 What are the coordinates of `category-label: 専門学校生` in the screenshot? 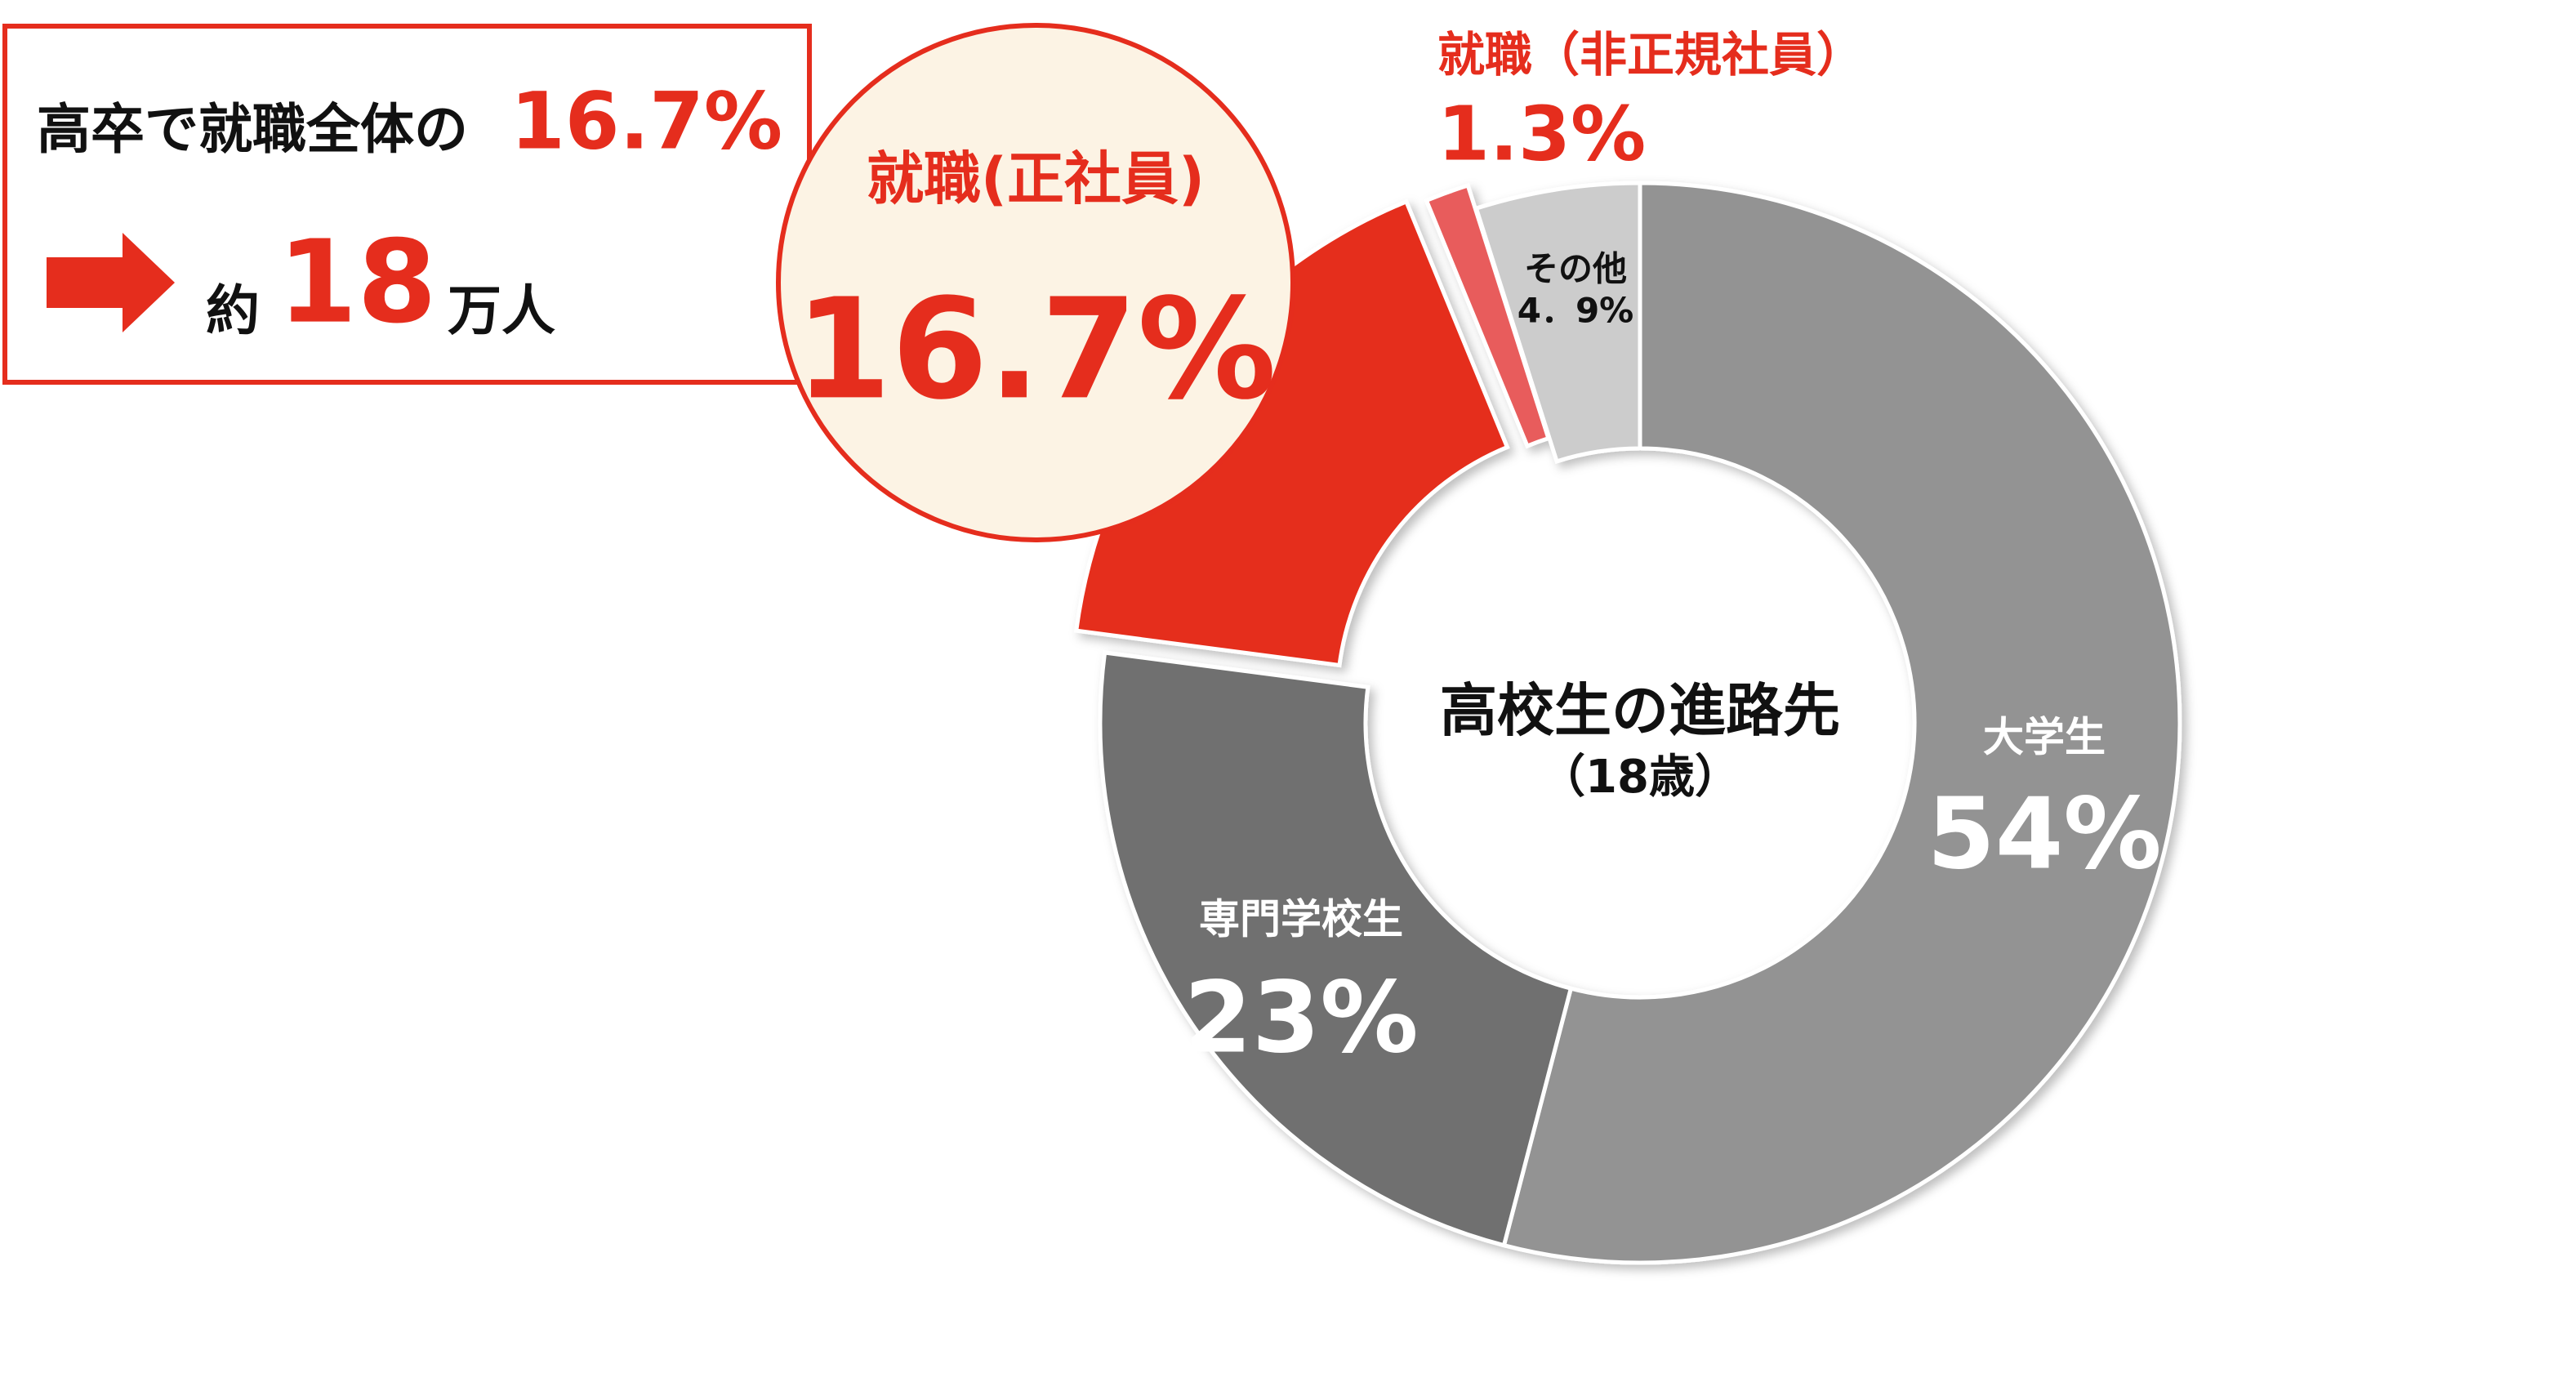 It's located at (1301, 920).